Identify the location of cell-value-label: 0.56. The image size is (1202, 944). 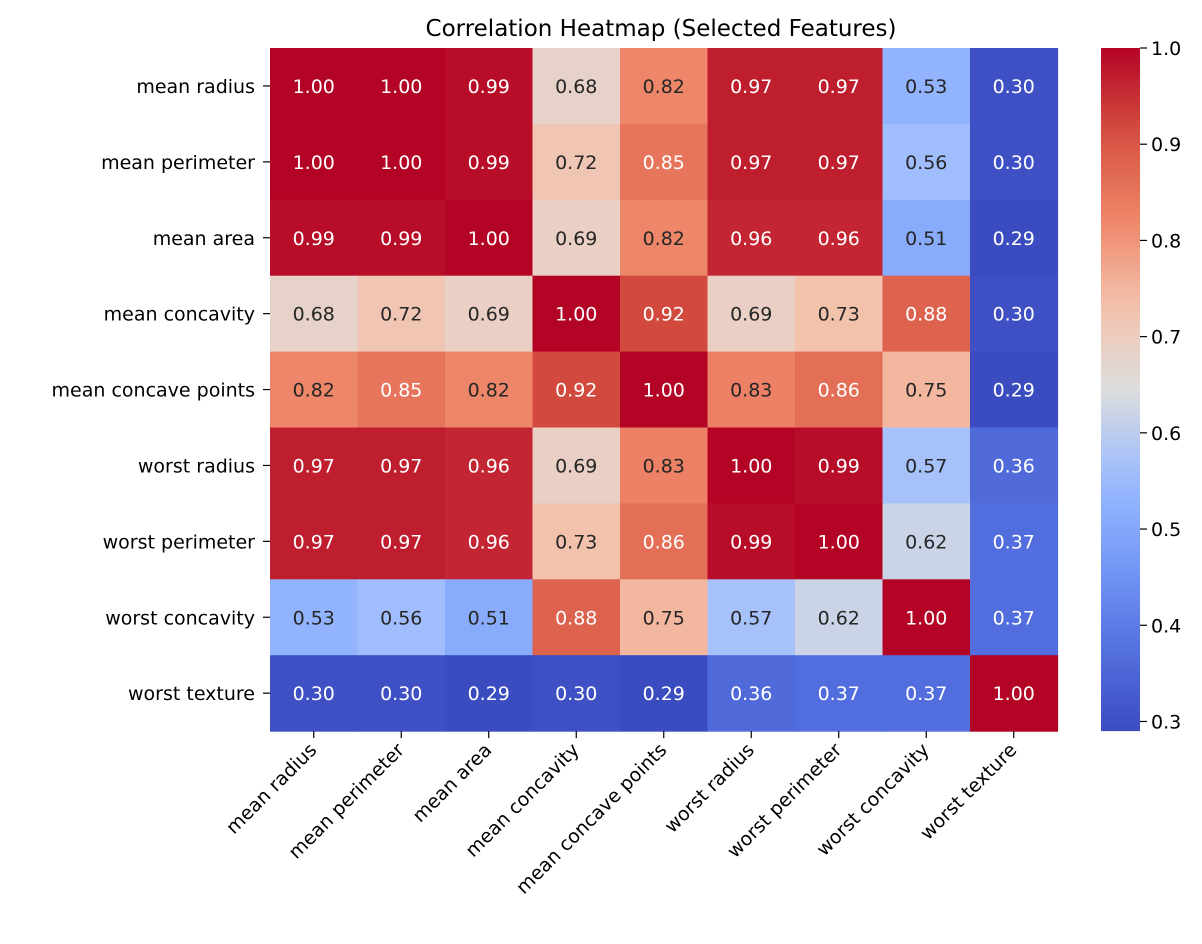
(926, 163).